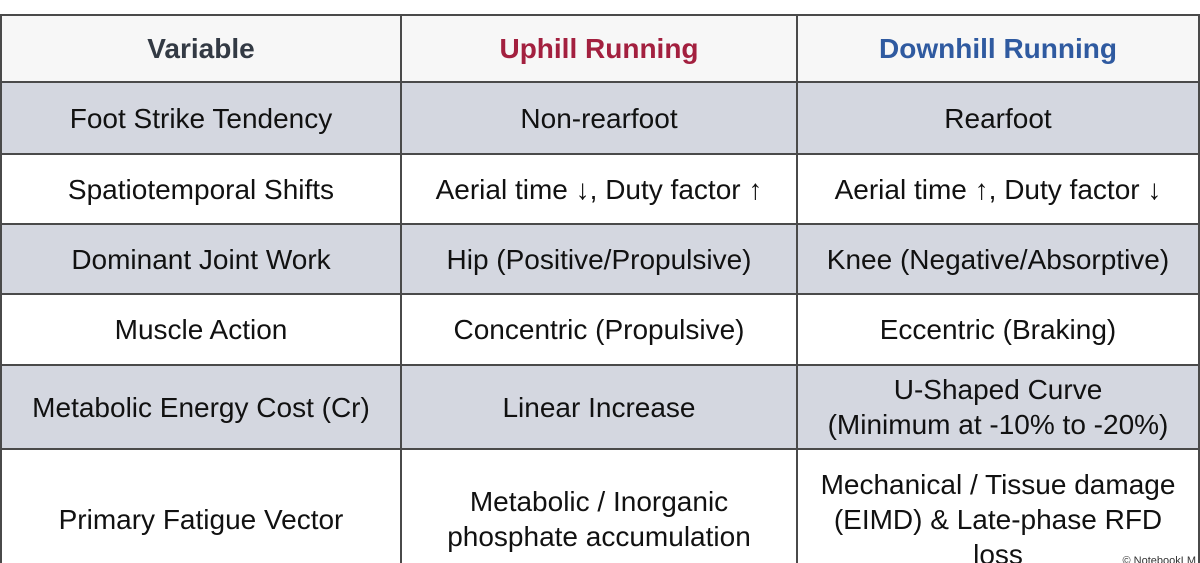  I want to click on cell-line: U-Shaped Curve, so click(998, 389).